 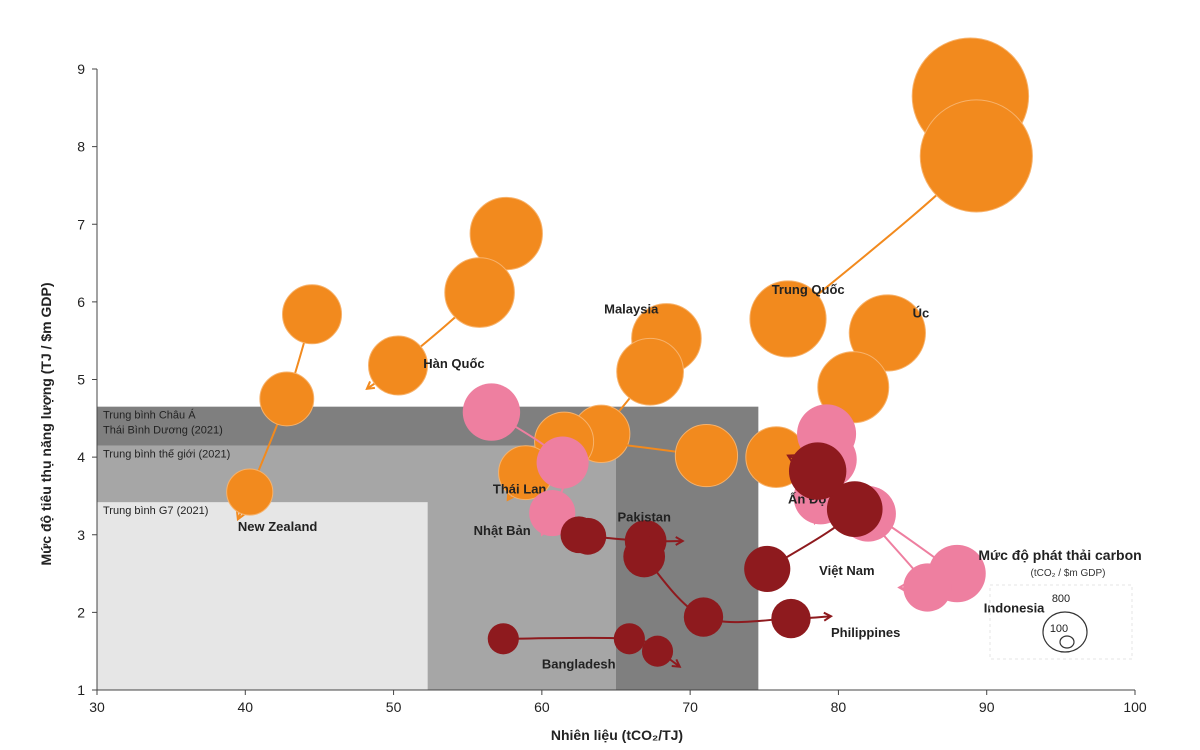 I want to click on trajectory-philippines, so click(x=737, y=589).